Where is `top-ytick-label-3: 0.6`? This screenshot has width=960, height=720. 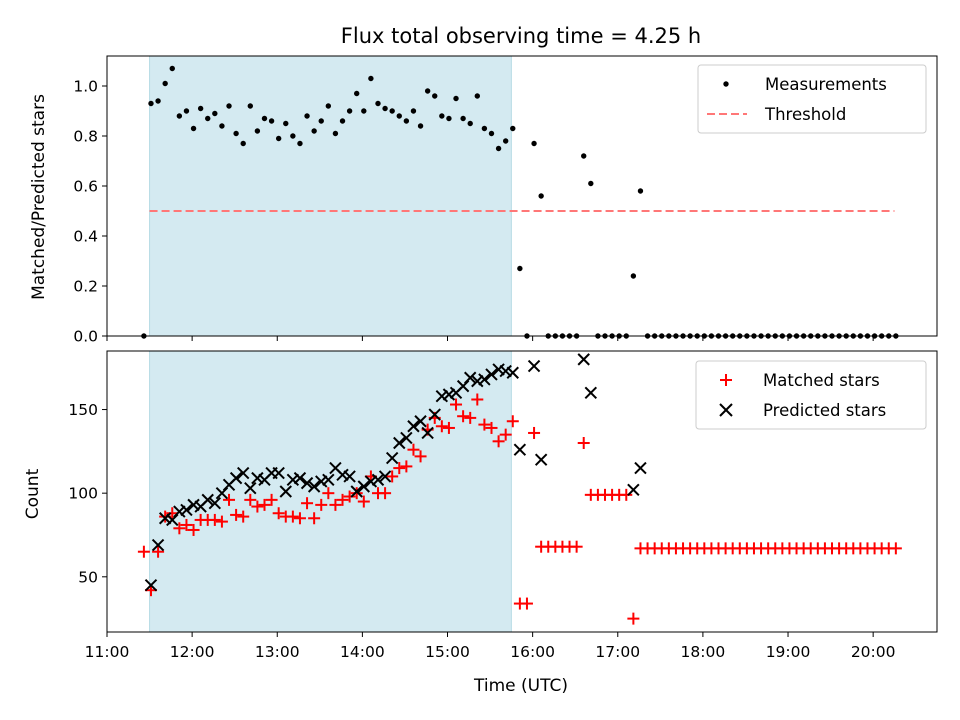 top-ytick-label-3: 0.6 is located at coordinates (85, 187).